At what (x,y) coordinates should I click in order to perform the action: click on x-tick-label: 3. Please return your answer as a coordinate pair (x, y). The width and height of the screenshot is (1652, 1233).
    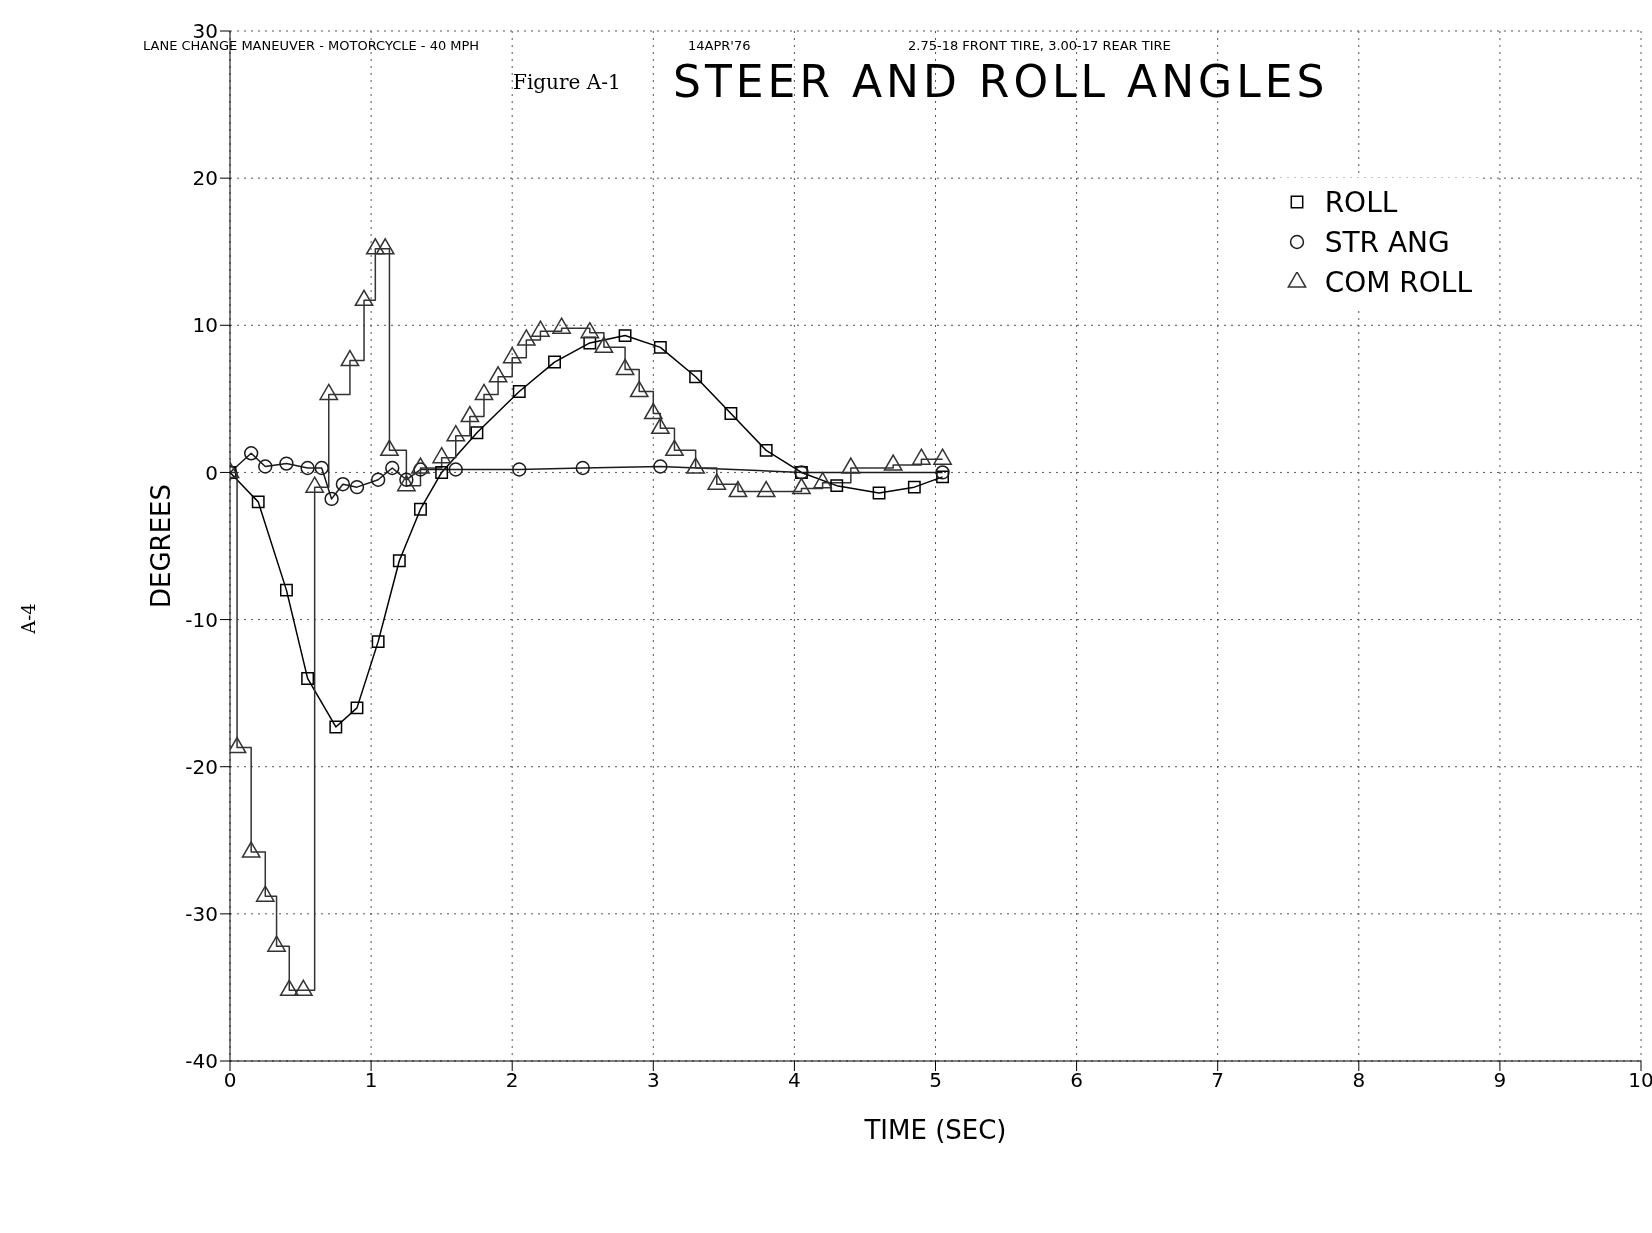
    Looking at the image, I should click on (653, 1080).